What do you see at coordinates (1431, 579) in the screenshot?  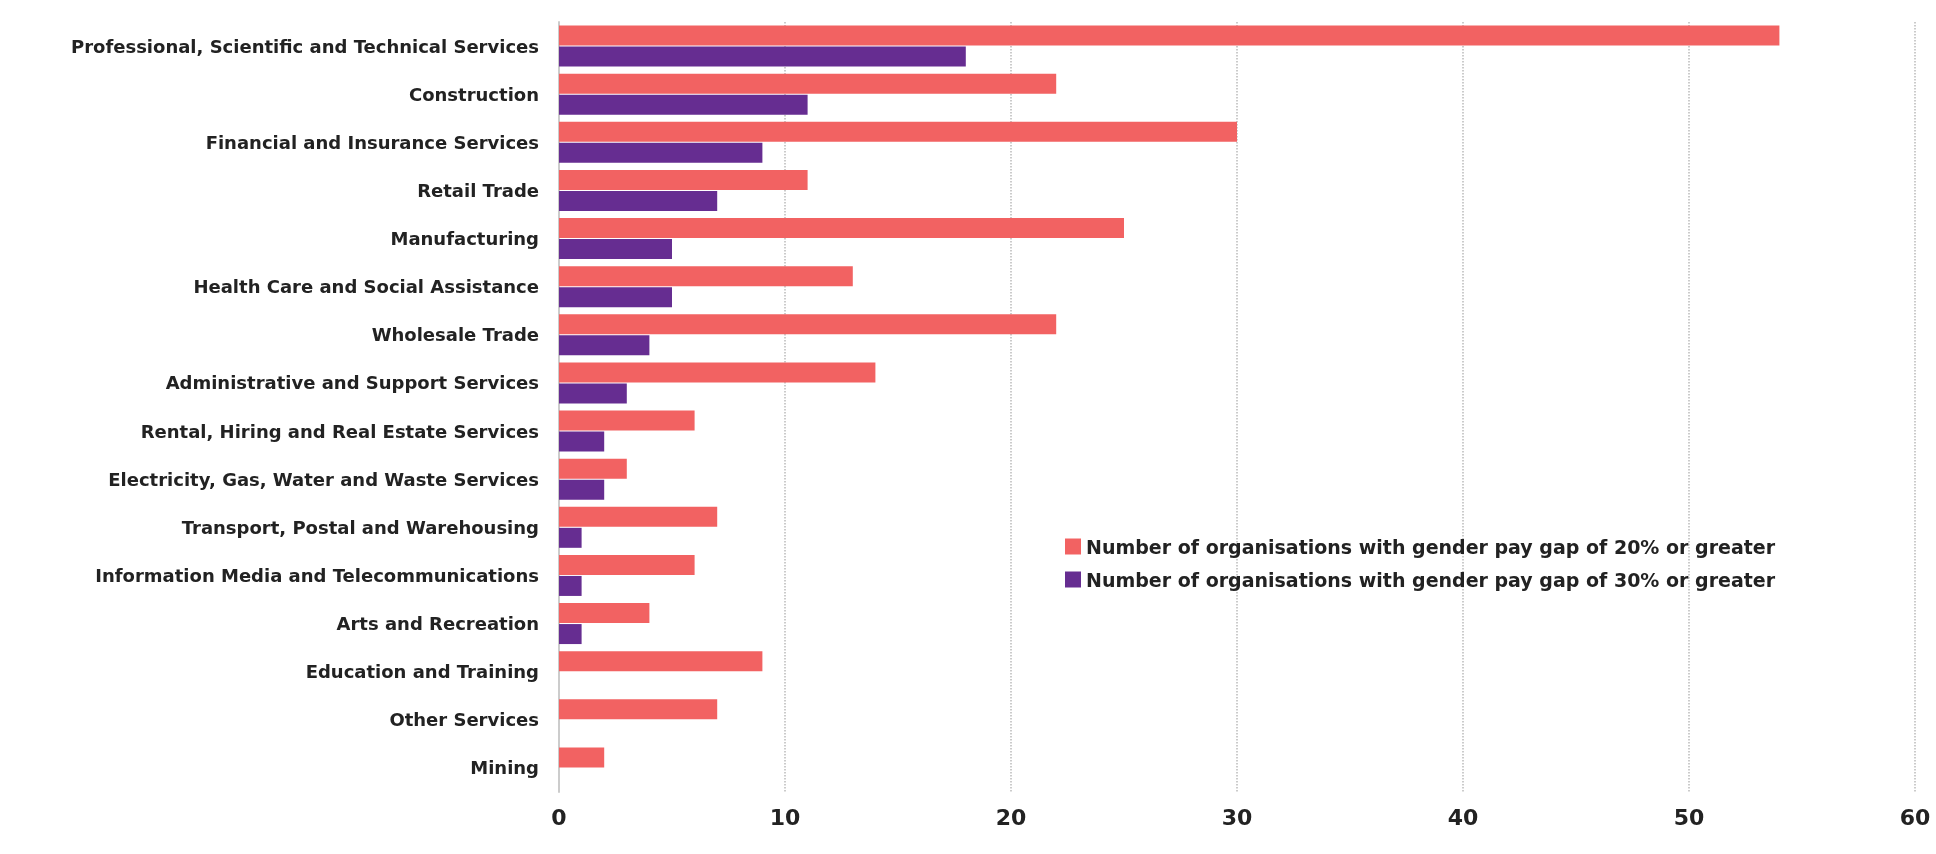 I see `legend-label: Number of organisations with gender pay gap of 30% or greater` at bounding box center [1431, 579].